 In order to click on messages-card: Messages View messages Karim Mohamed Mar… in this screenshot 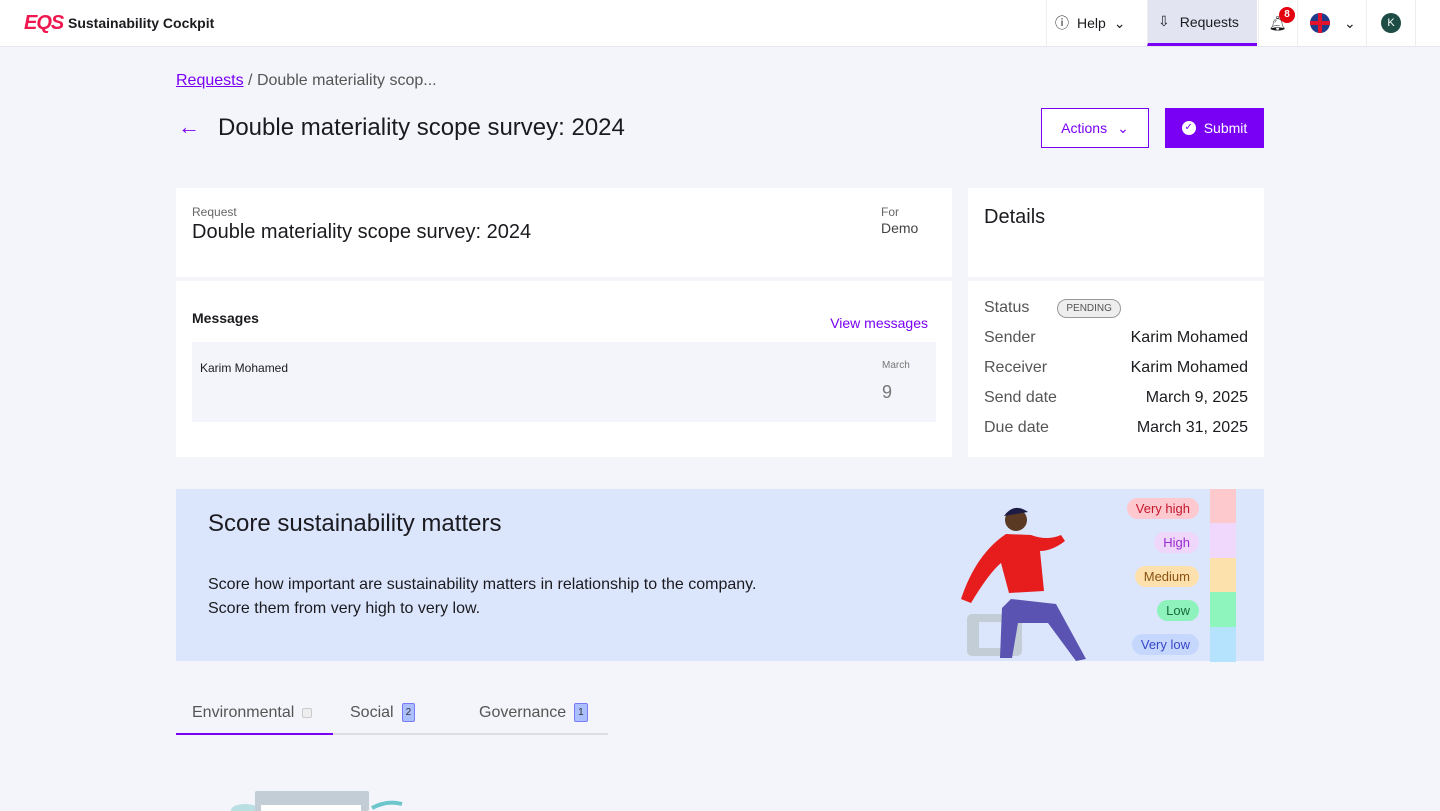, I will do `click(564, 369)`.